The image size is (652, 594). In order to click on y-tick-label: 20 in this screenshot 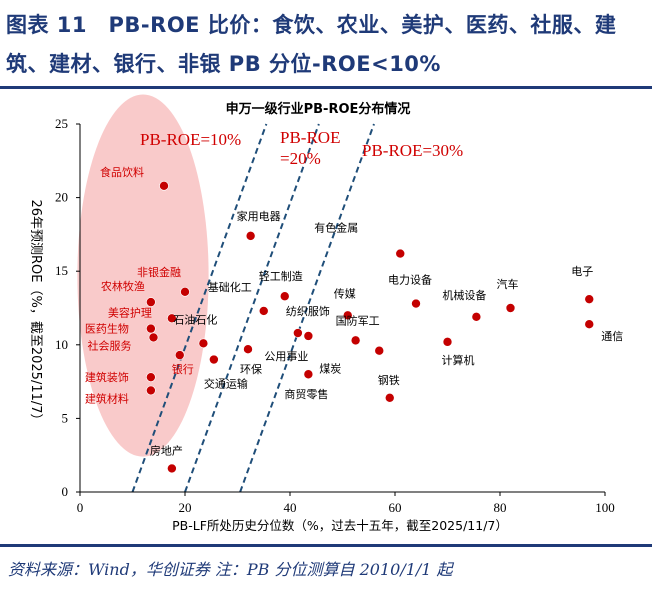, I will do `click(61, 197)`.